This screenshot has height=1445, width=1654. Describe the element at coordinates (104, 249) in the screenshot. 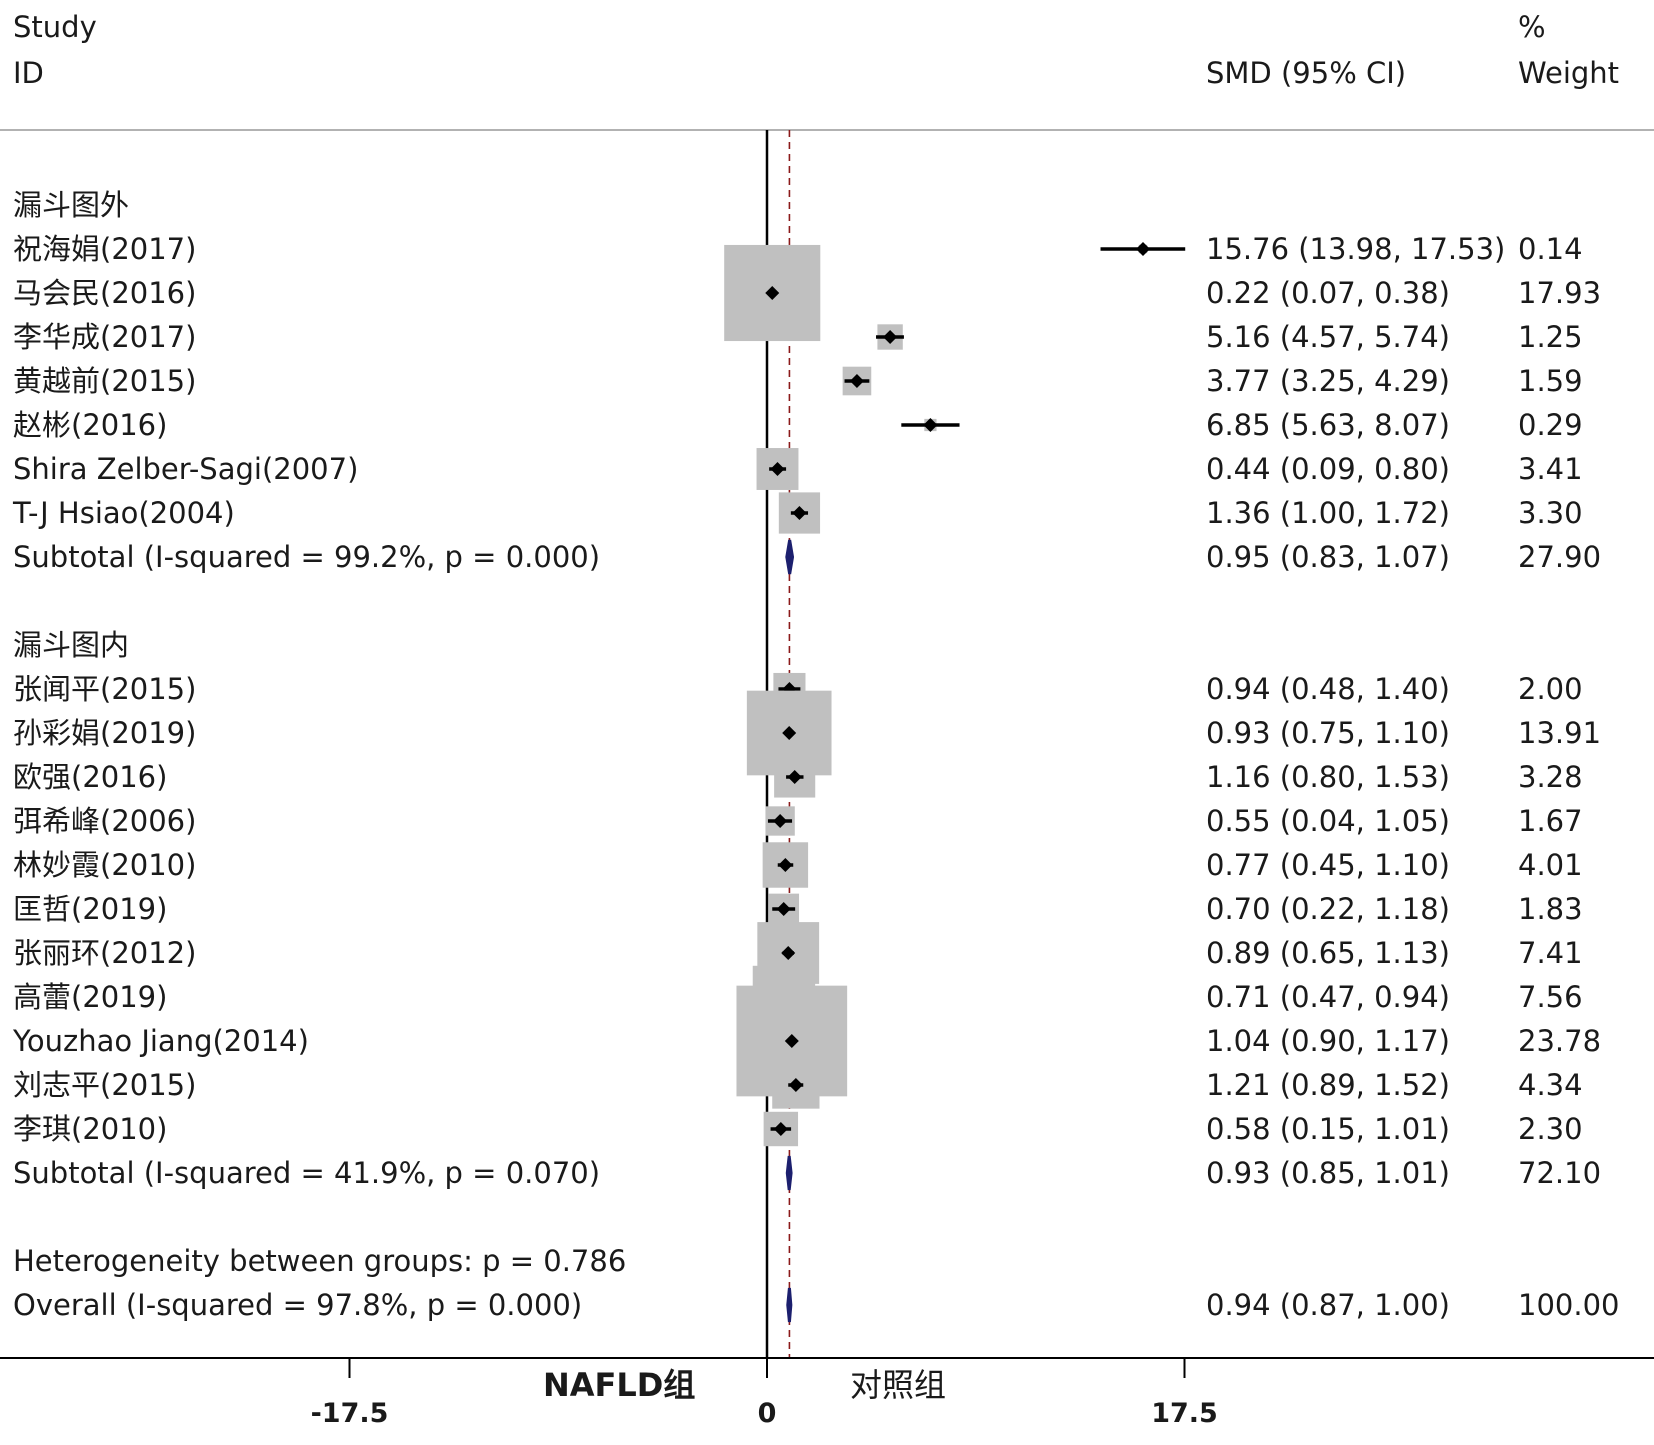

I see `row-label: 祝海娟(2017)` at that location.